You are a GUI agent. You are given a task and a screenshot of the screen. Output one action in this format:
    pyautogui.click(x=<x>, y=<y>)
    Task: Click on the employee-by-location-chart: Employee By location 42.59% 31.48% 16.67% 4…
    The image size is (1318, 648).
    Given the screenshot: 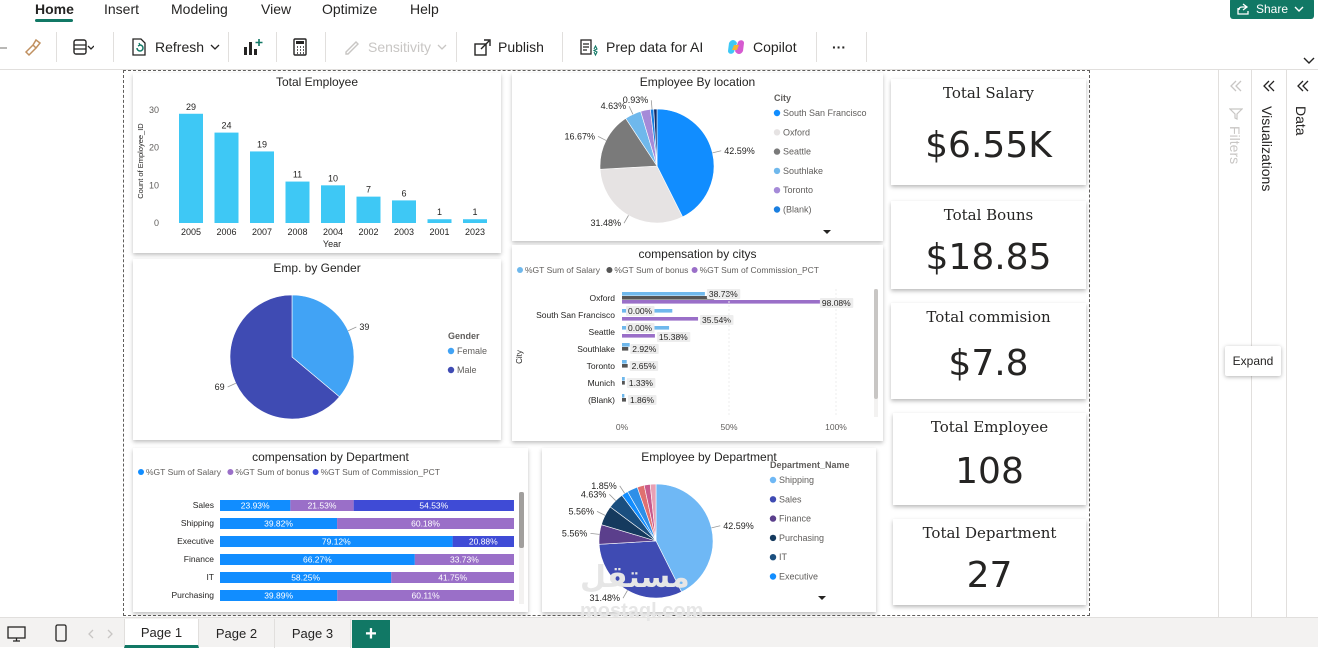 What is the action you would take?
    pyautogui.click(x=697, y=157)
    